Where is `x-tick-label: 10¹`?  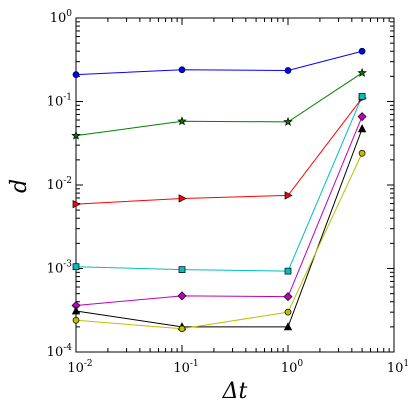
x-tick-label: 10¹ is located at coordinates (398, 367).